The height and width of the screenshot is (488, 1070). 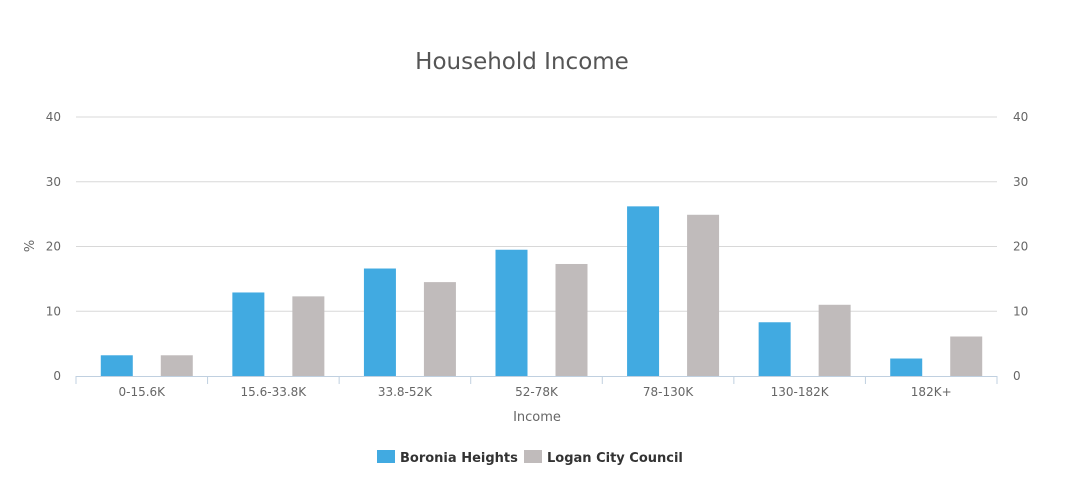 What do you see at coordinates (931, 392) in the screenshot?
I see `x-tick-label: 182K+` at bounding box center [931, 392].